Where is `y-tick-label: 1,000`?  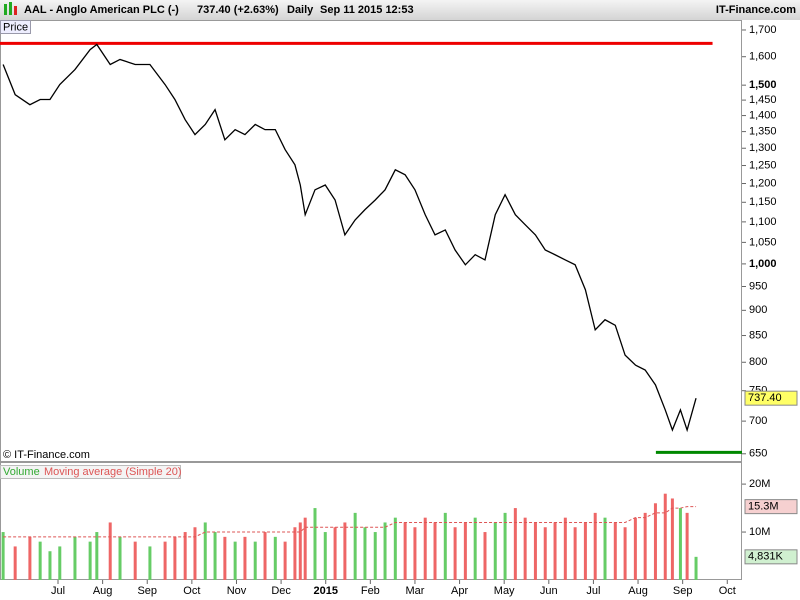
y-tick-label: 1,000 is located at coordinates (763, 264).